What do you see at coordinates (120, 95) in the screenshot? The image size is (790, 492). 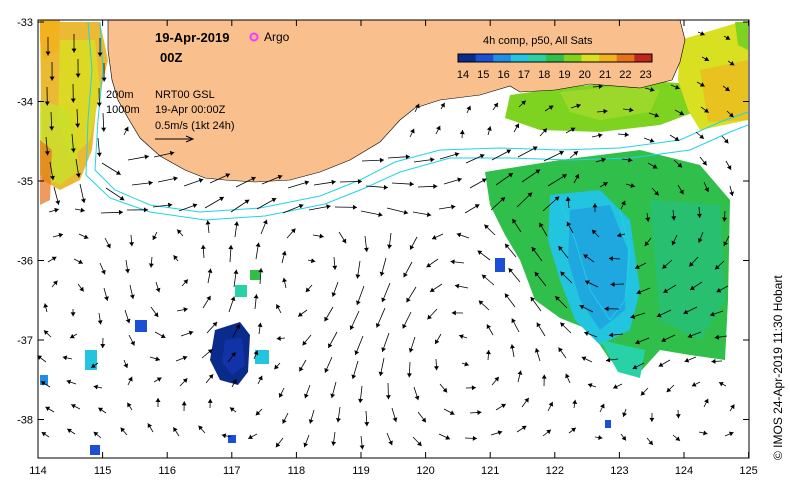 I see `depth-200-label: 200m` at bounding box center [120, 95].